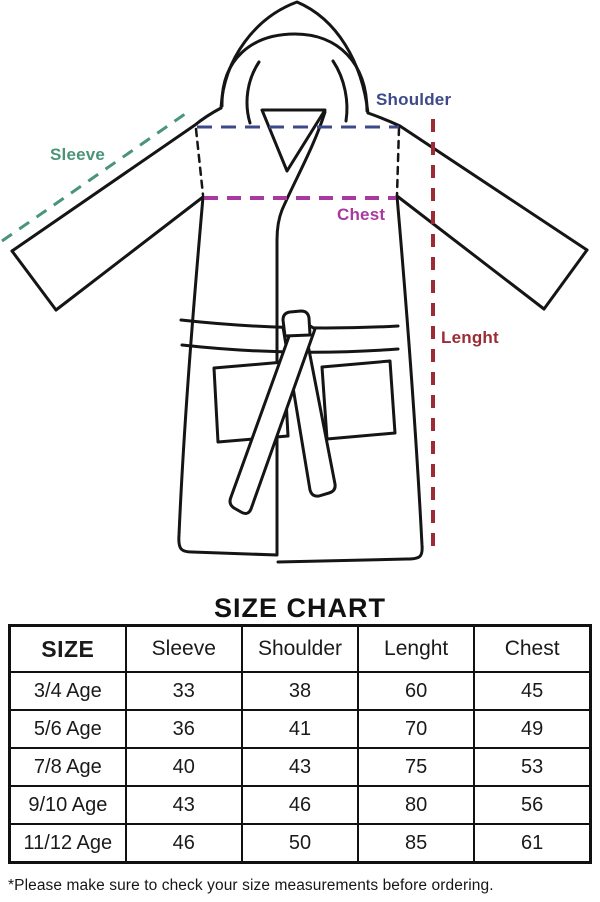 This screenshot has height=902, width=600. I want to click on cell-size: 9/10 Age, so click(67, 805).